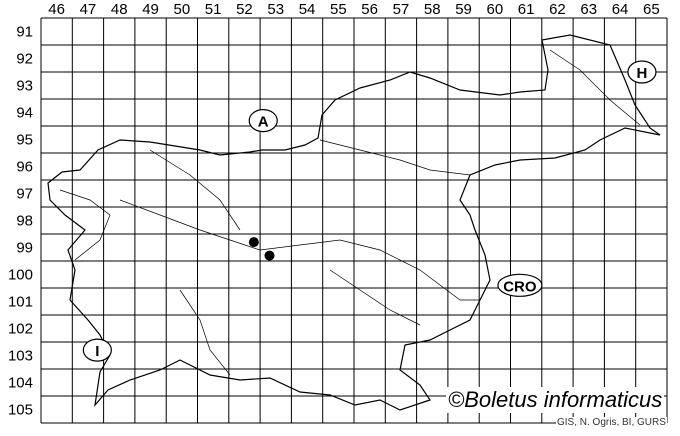 This screenshot has height=436, width=680. What do you see at coordinates (24, 221) in the screenshot?
I see `row-label: 98` at bounding box center [24, 221].